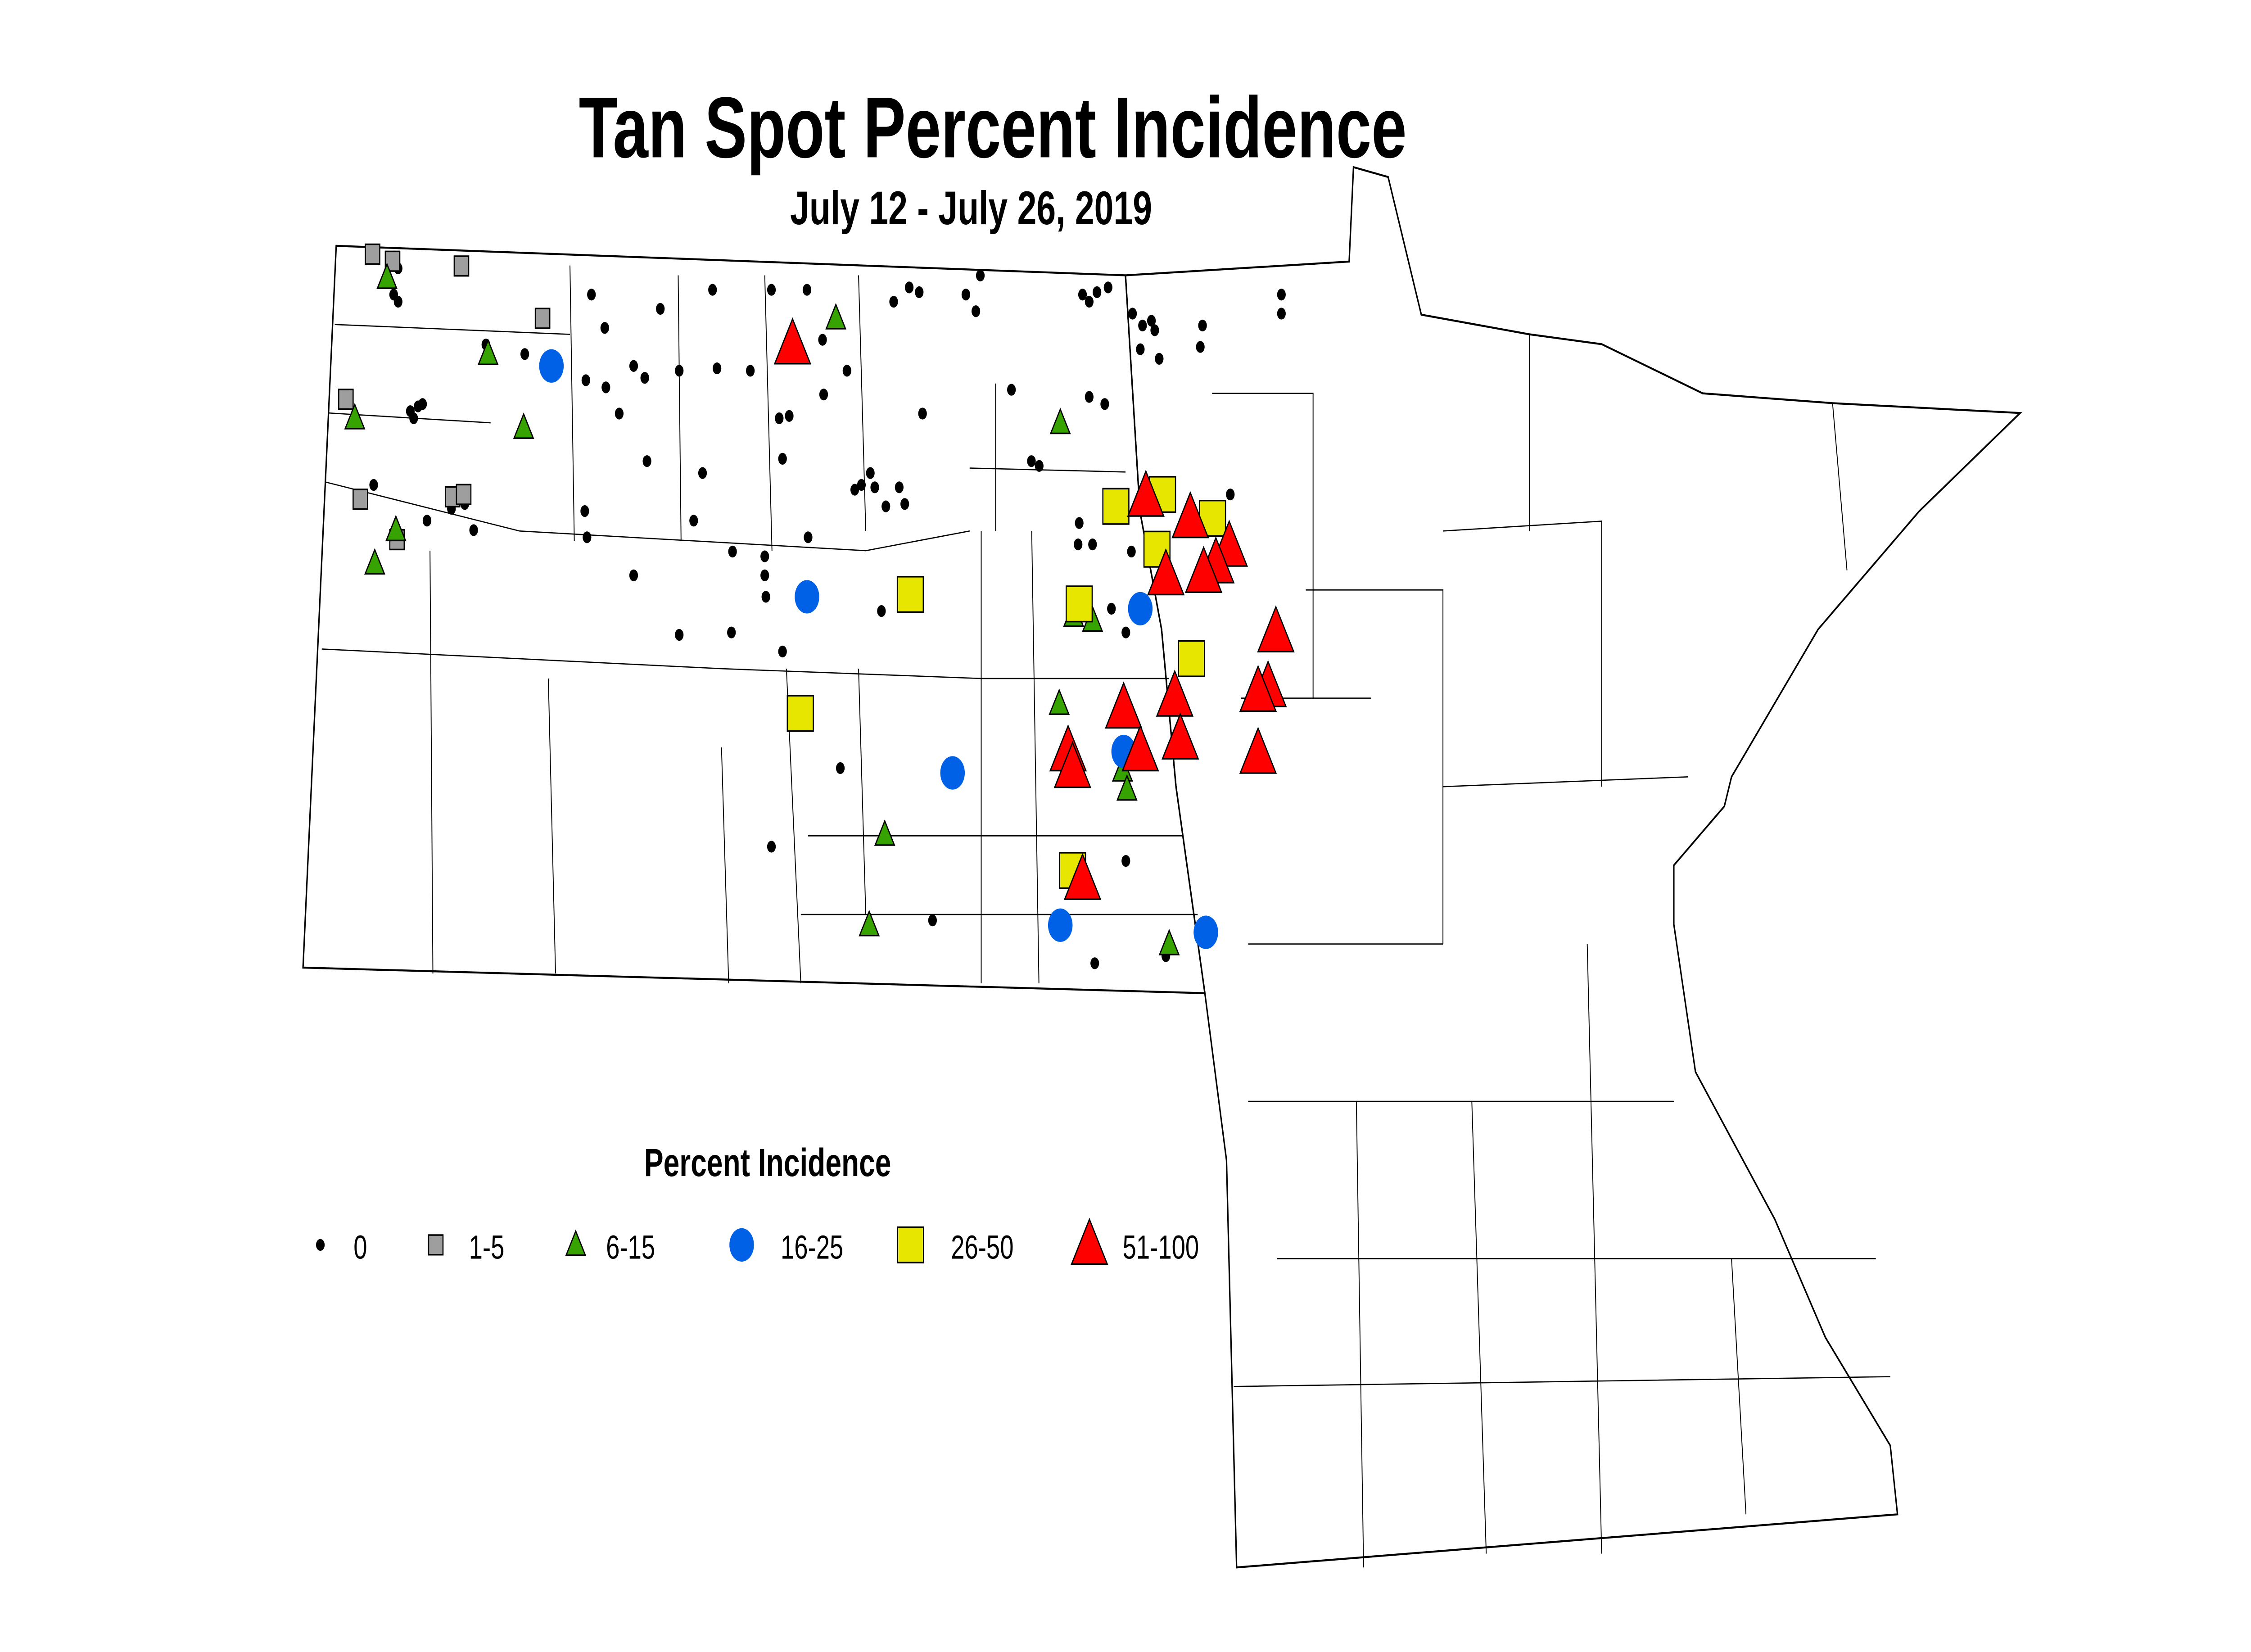  Describe the element at coordinates (630, 1247) in the screenshot. I see `legend-label: 6-15` at that location.